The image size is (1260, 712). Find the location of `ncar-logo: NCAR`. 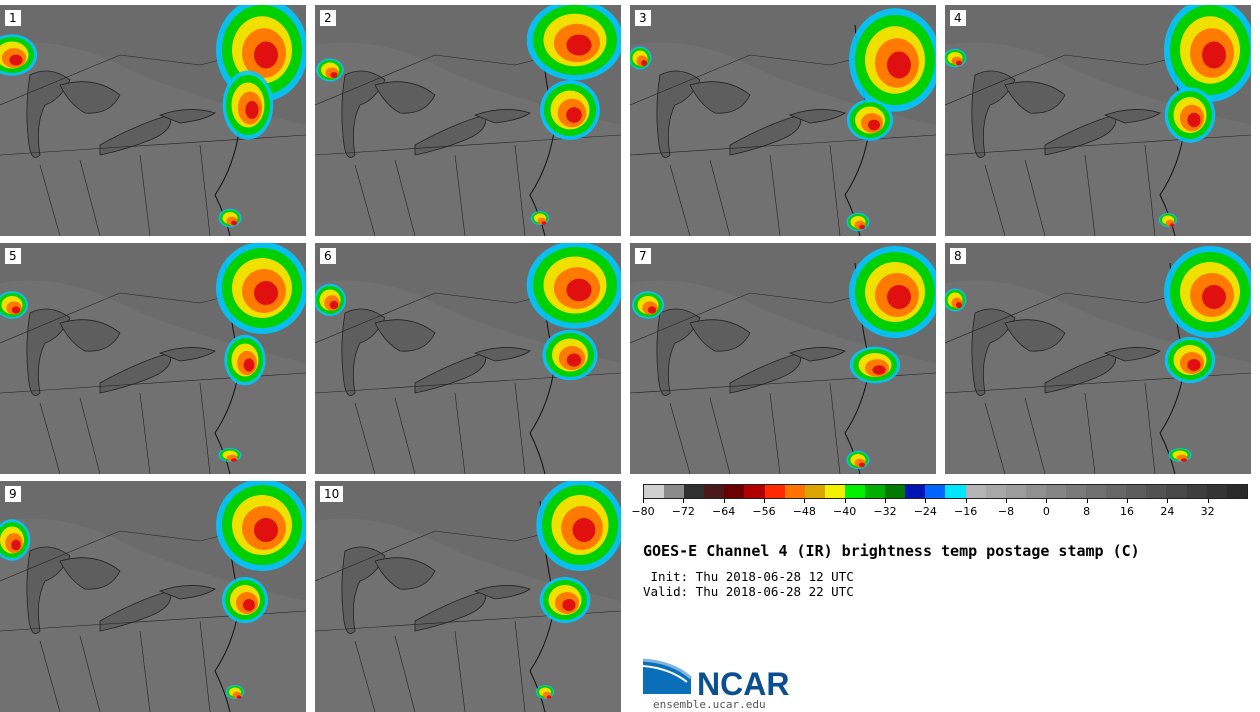

ncar-logo: NCAR is located at coordinates (717, 679).